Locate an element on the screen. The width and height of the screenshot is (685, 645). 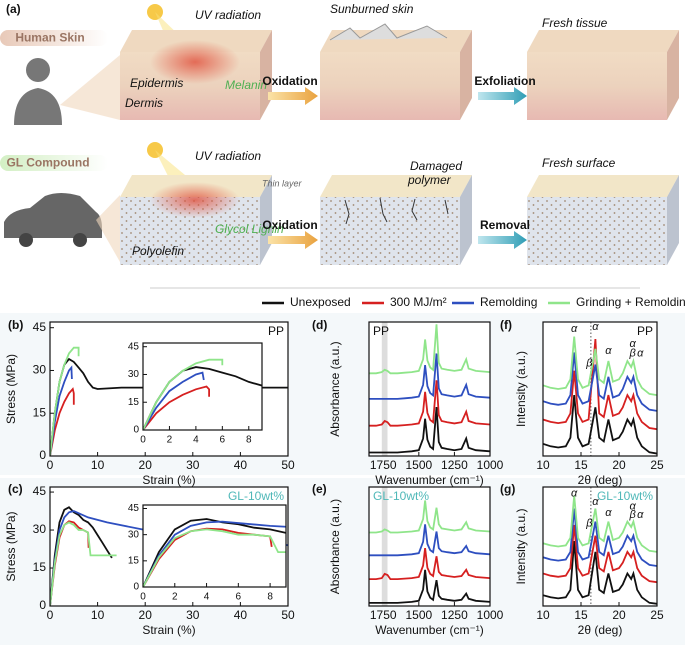
x-tick-label: 8 is located at coordinates (270, 597).